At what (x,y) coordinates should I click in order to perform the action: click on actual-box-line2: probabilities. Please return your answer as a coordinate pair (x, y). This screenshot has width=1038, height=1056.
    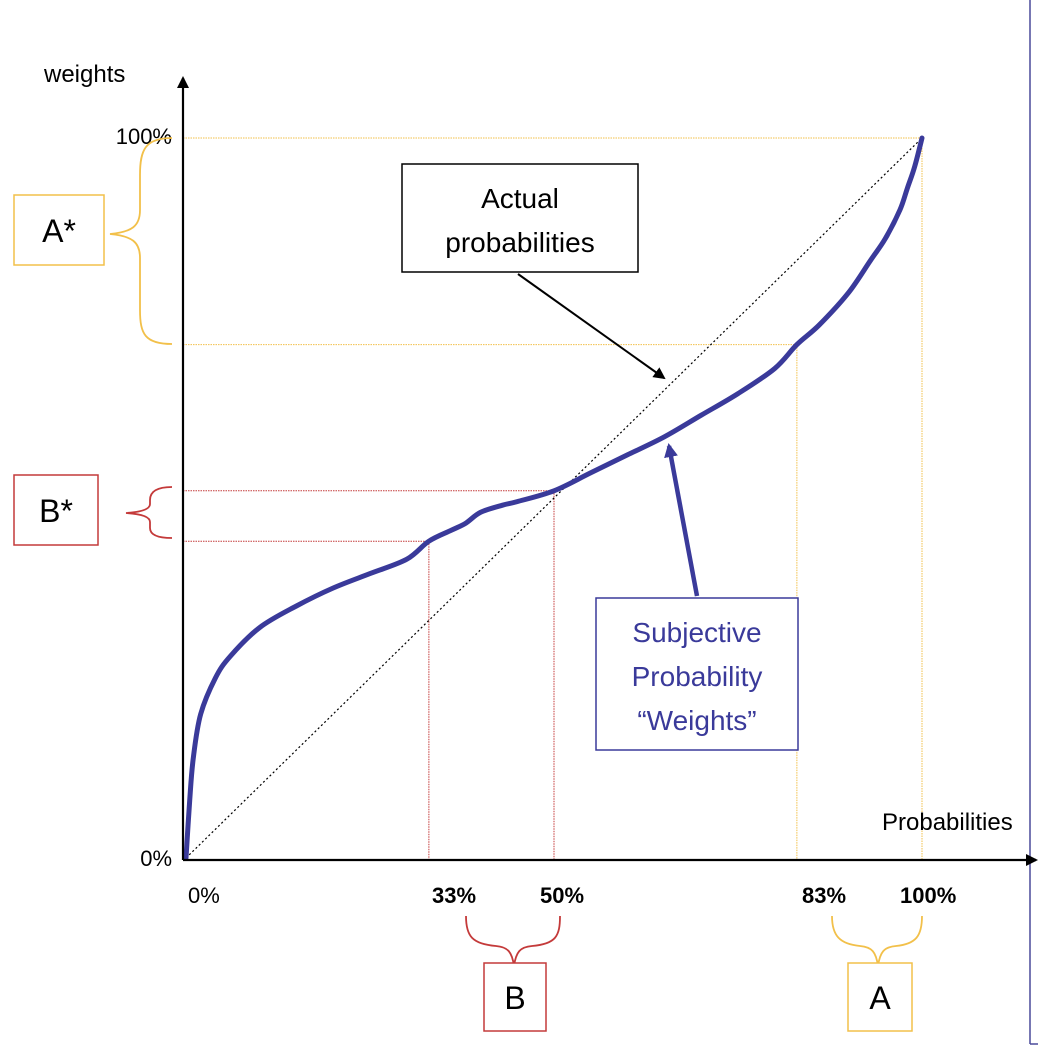
    Looking at the image, I should click on (519, 242).